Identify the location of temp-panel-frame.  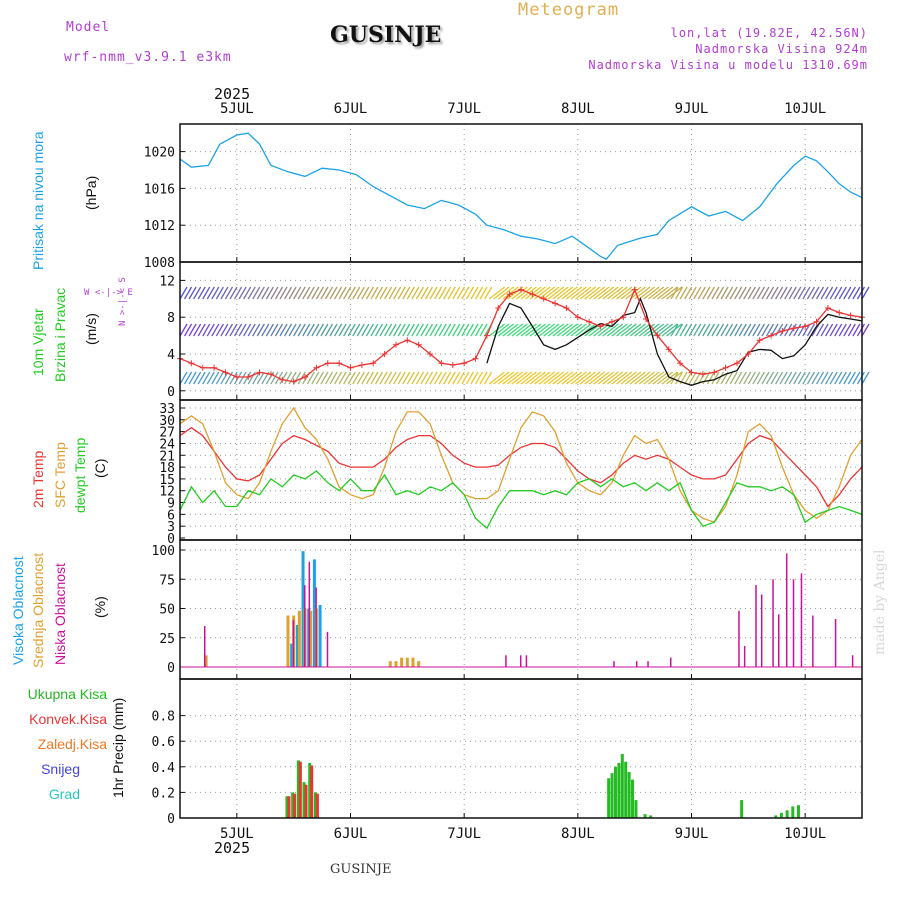
(521, 470).